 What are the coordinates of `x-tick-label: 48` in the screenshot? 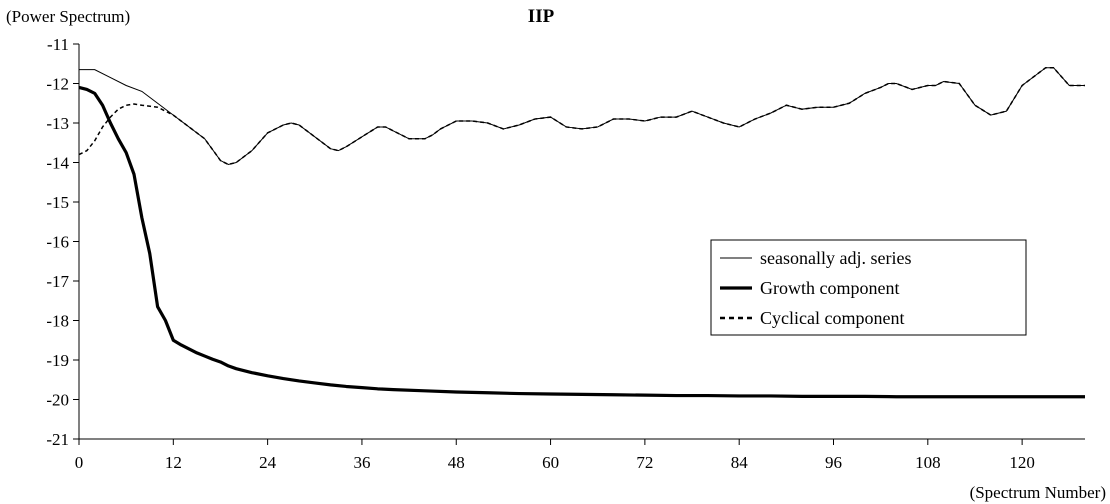 It's located at (456, 462).